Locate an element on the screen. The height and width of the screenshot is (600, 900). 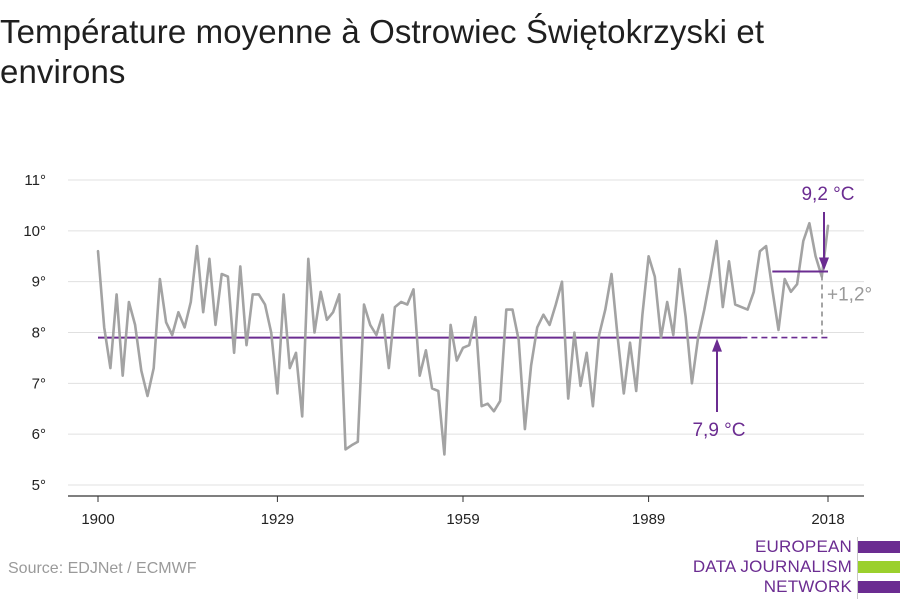
y-tick-label: 9° is located at coordinates (39, 282).